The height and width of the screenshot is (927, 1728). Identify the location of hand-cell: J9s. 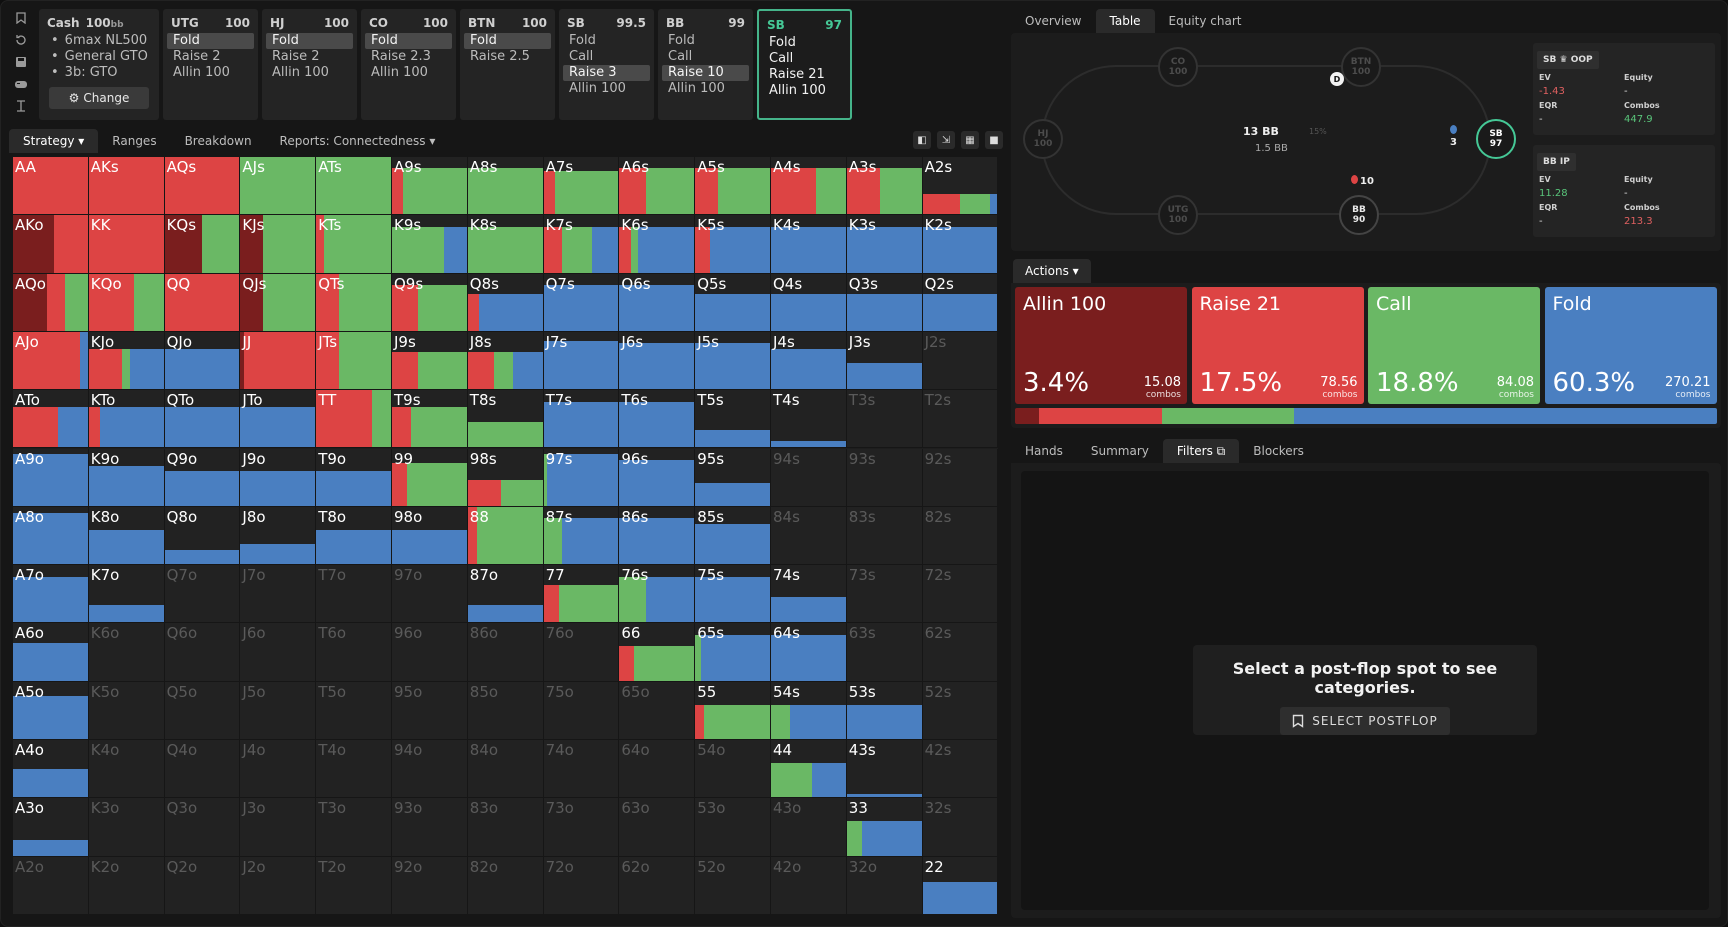
(430, 361).